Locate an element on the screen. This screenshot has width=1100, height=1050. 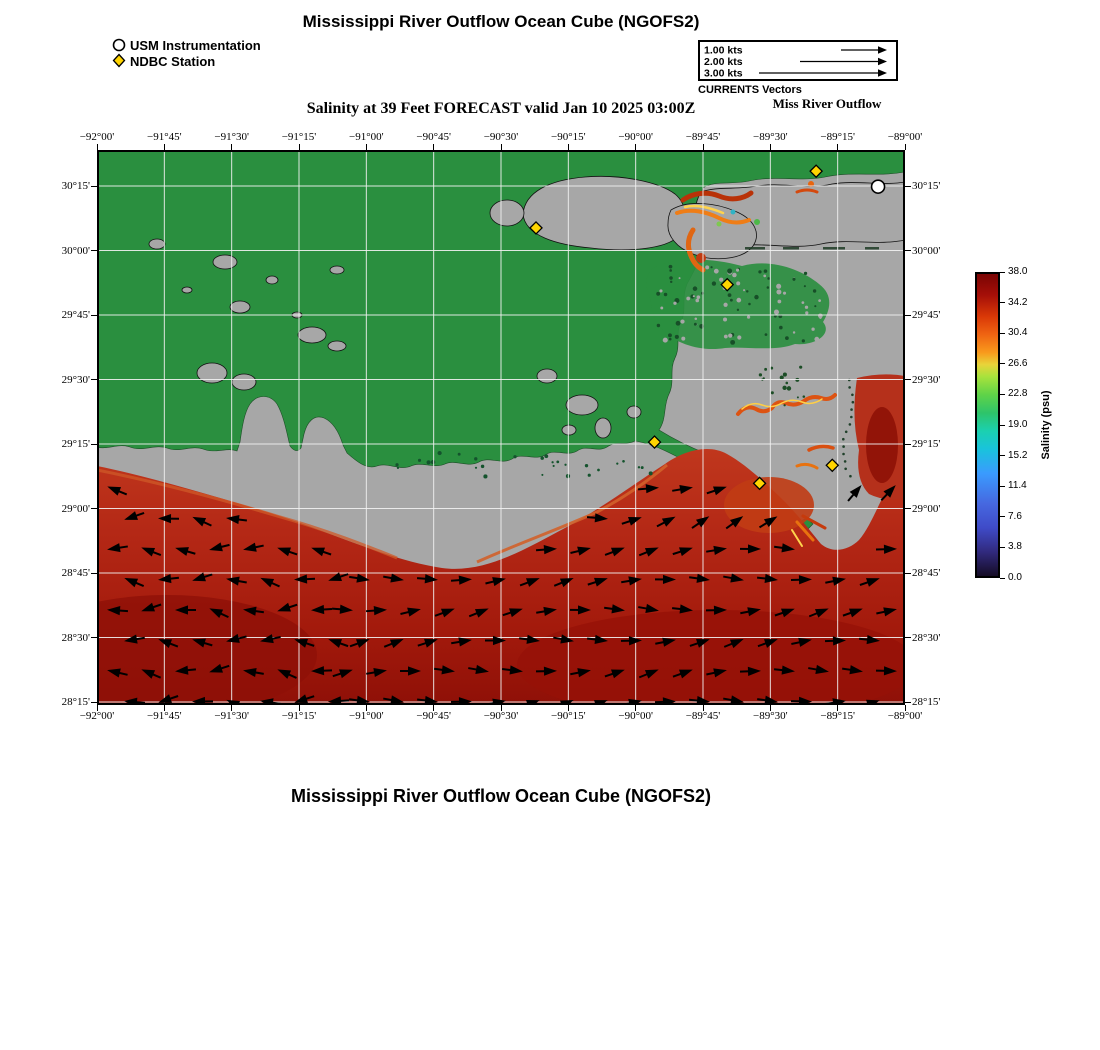
y-tick-label-right: 29°00' is located at coordinates (926, 508).